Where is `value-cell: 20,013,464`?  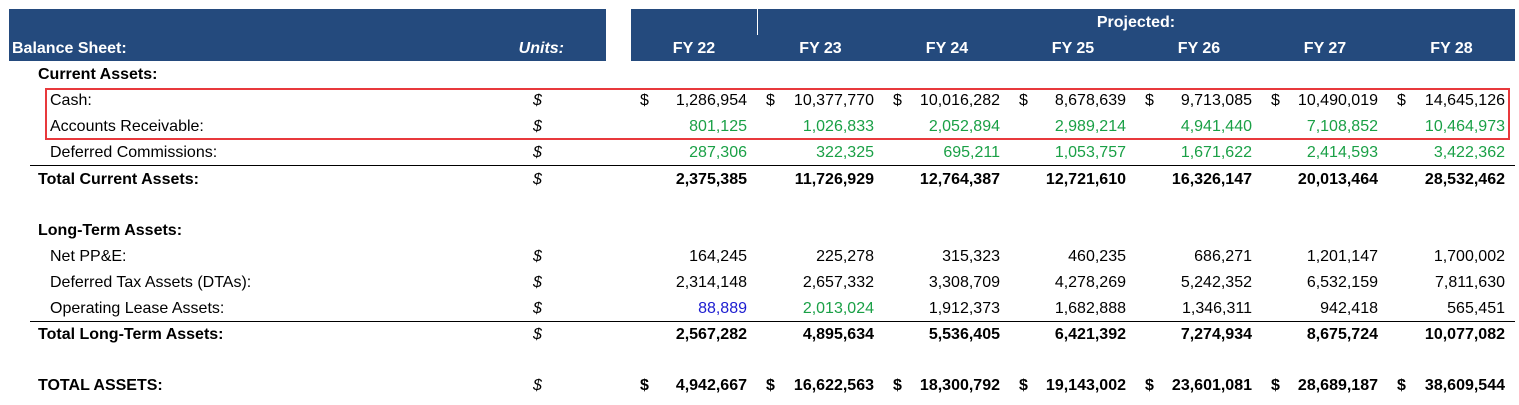 value-cell: 20,013,464 is located at coordinates (1337, 179).